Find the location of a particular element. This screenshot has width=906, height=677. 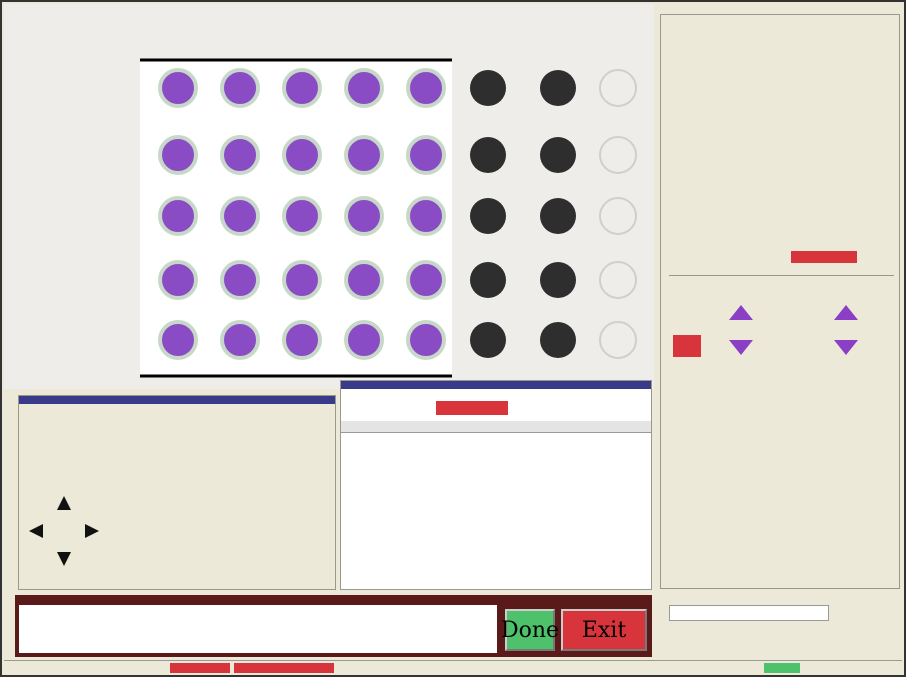

status-bar is located at coordinates (453, 667).